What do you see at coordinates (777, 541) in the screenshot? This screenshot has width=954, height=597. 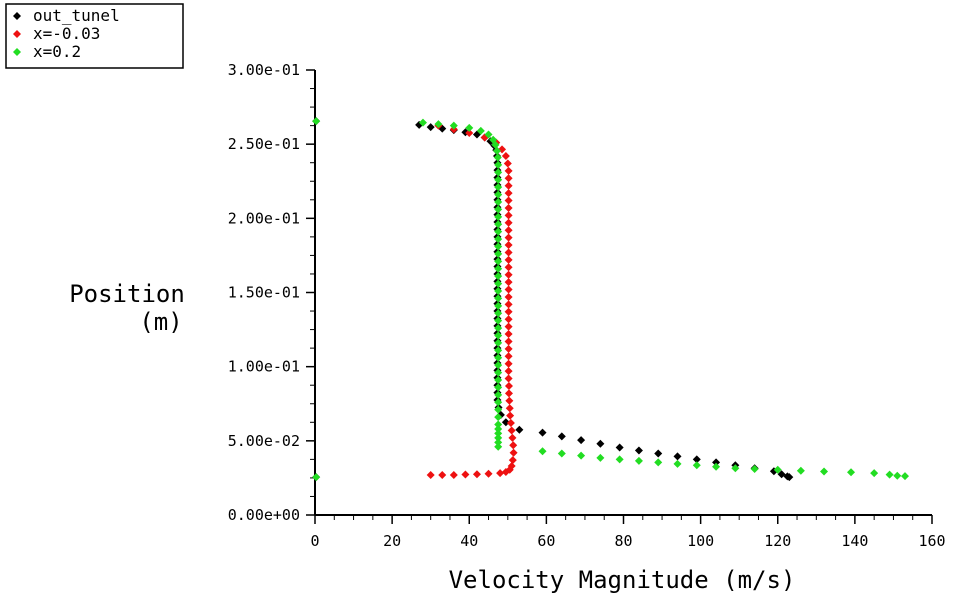 I see `x-tick-label: 120` at bounding box center [777, 541].